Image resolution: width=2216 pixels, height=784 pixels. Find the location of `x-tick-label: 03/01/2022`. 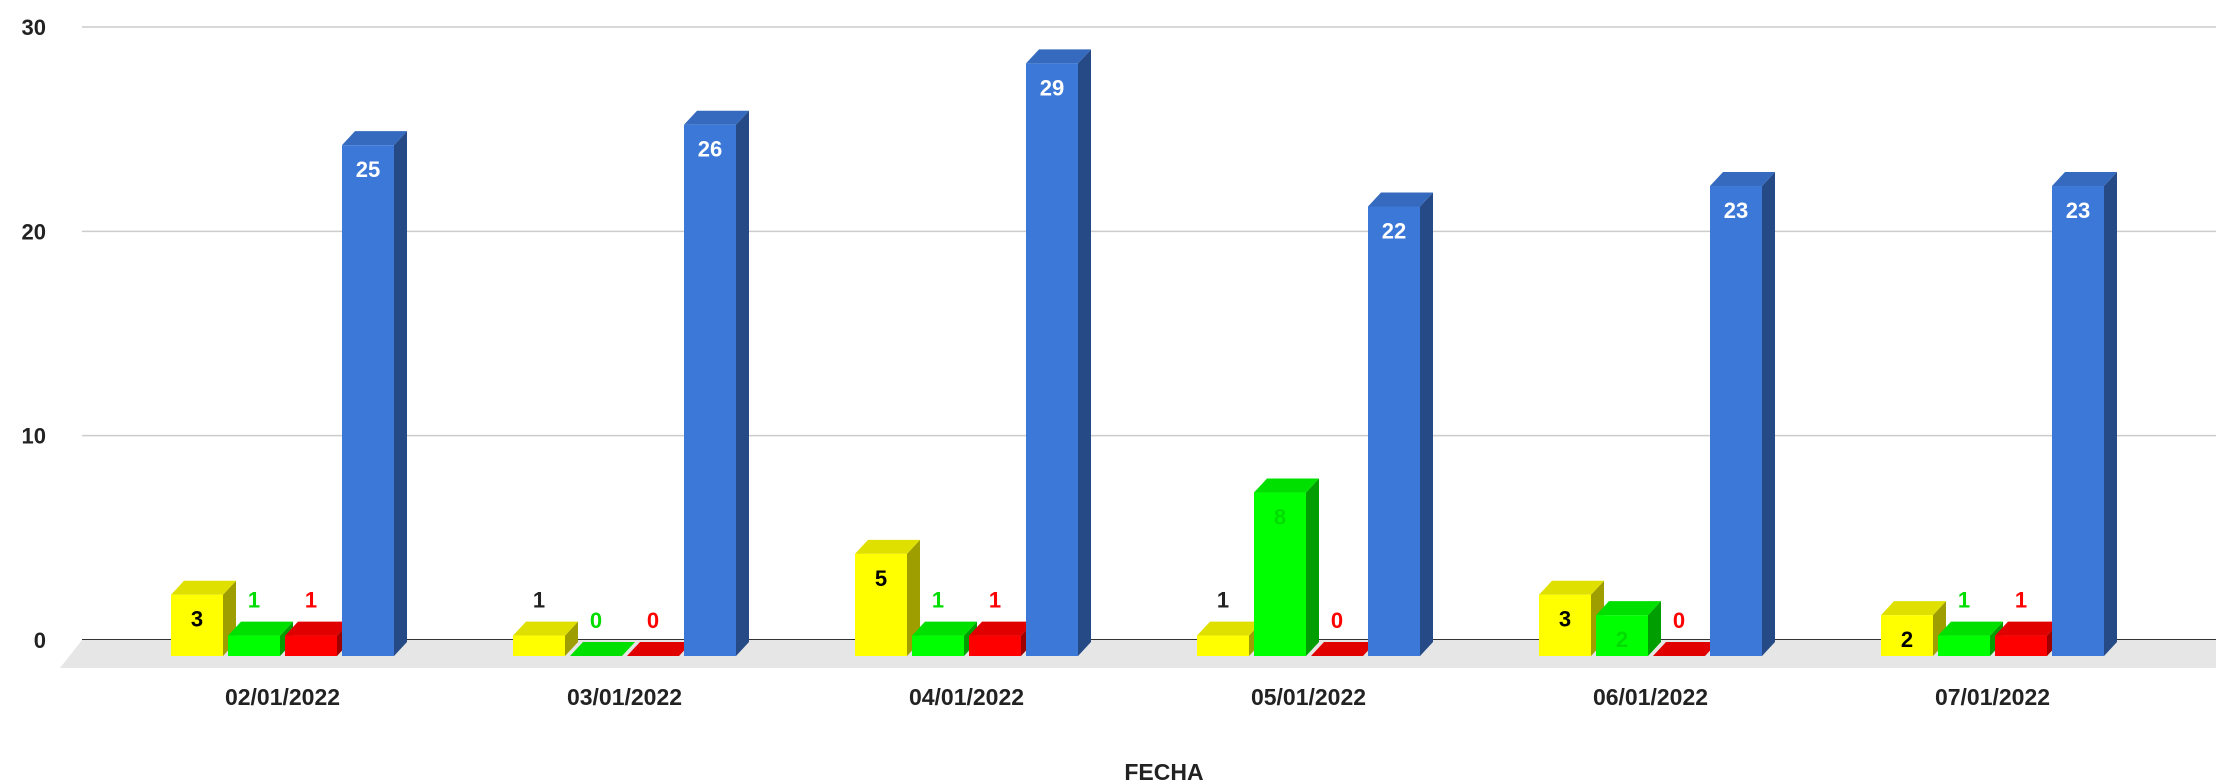

x-tick-label: 03/01/2022 is located at coordinates (624, 697).